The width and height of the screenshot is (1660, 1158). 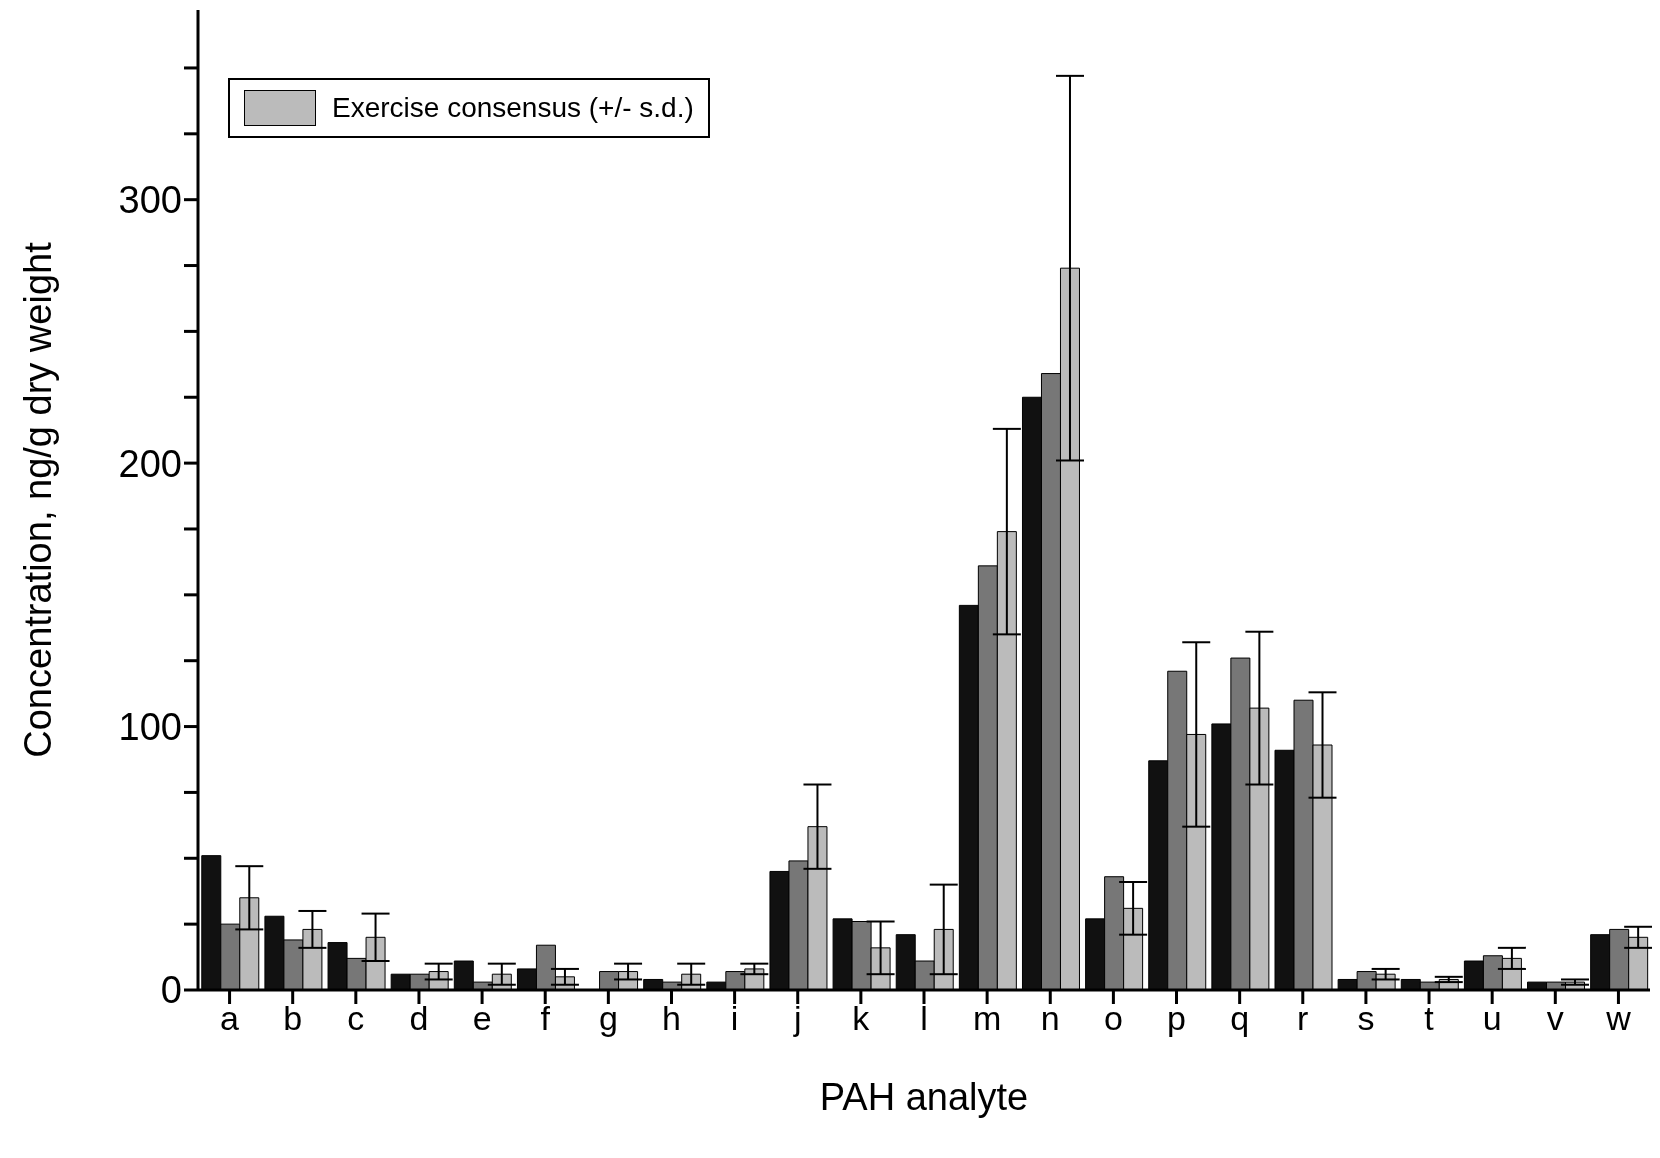 What do you see at coordinates (150, 463) in the screenshot?
I see `y-tick-label: 200` at bounding box center [150, 463].